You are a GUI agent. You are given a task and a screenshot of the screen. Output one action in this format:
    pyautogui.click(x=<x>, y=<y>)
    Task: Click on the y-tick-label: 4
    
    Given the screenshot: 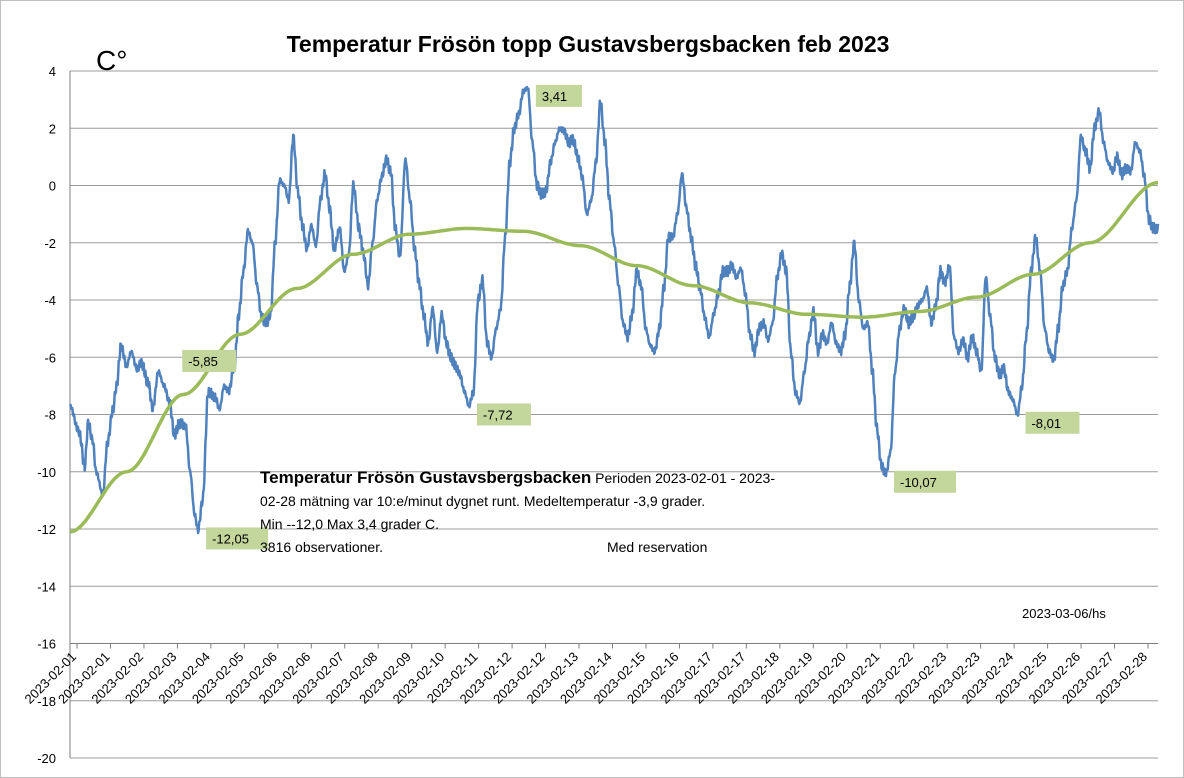 What is the action you would take?
    pyautogui.click(x=52, y=71)
    